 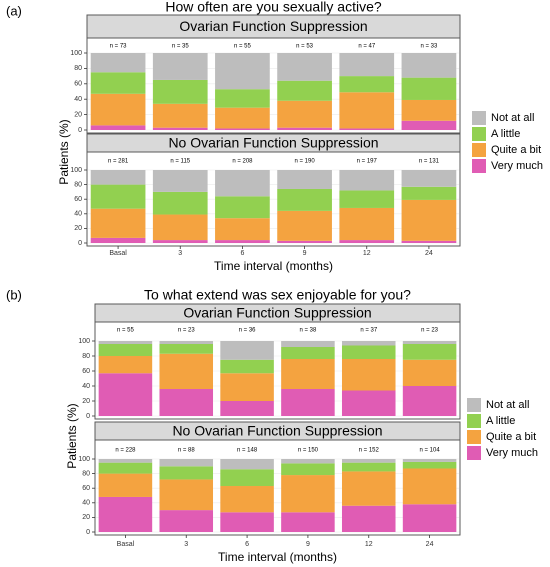 What do you see at coordinates (479, 134) in the screenshot?
I see `legend-swatch-a-little` at bounding box center [479, 134].